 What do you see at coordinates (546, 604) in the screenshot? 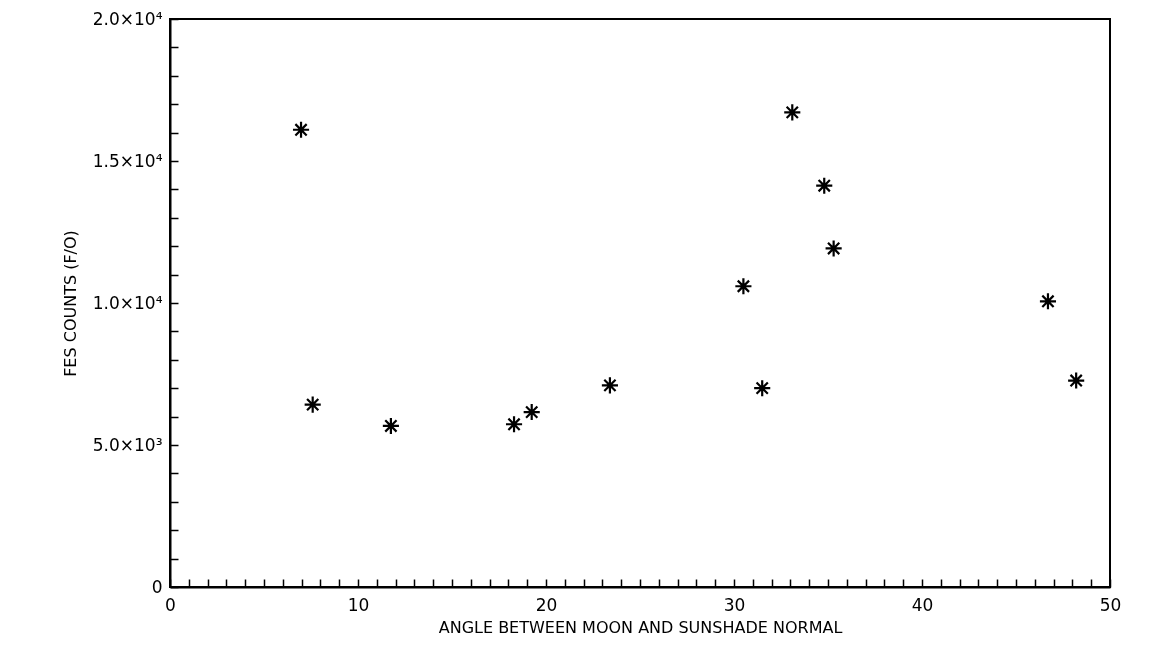
I see `x-tick-label: 20` at bounding box center [546, 604].